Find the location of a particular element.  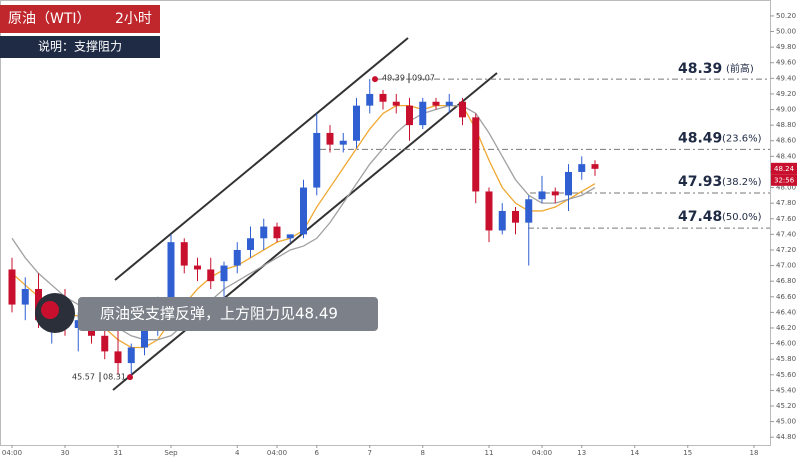

y-tick-label: 49.80 is located at coordinates (786, 47).